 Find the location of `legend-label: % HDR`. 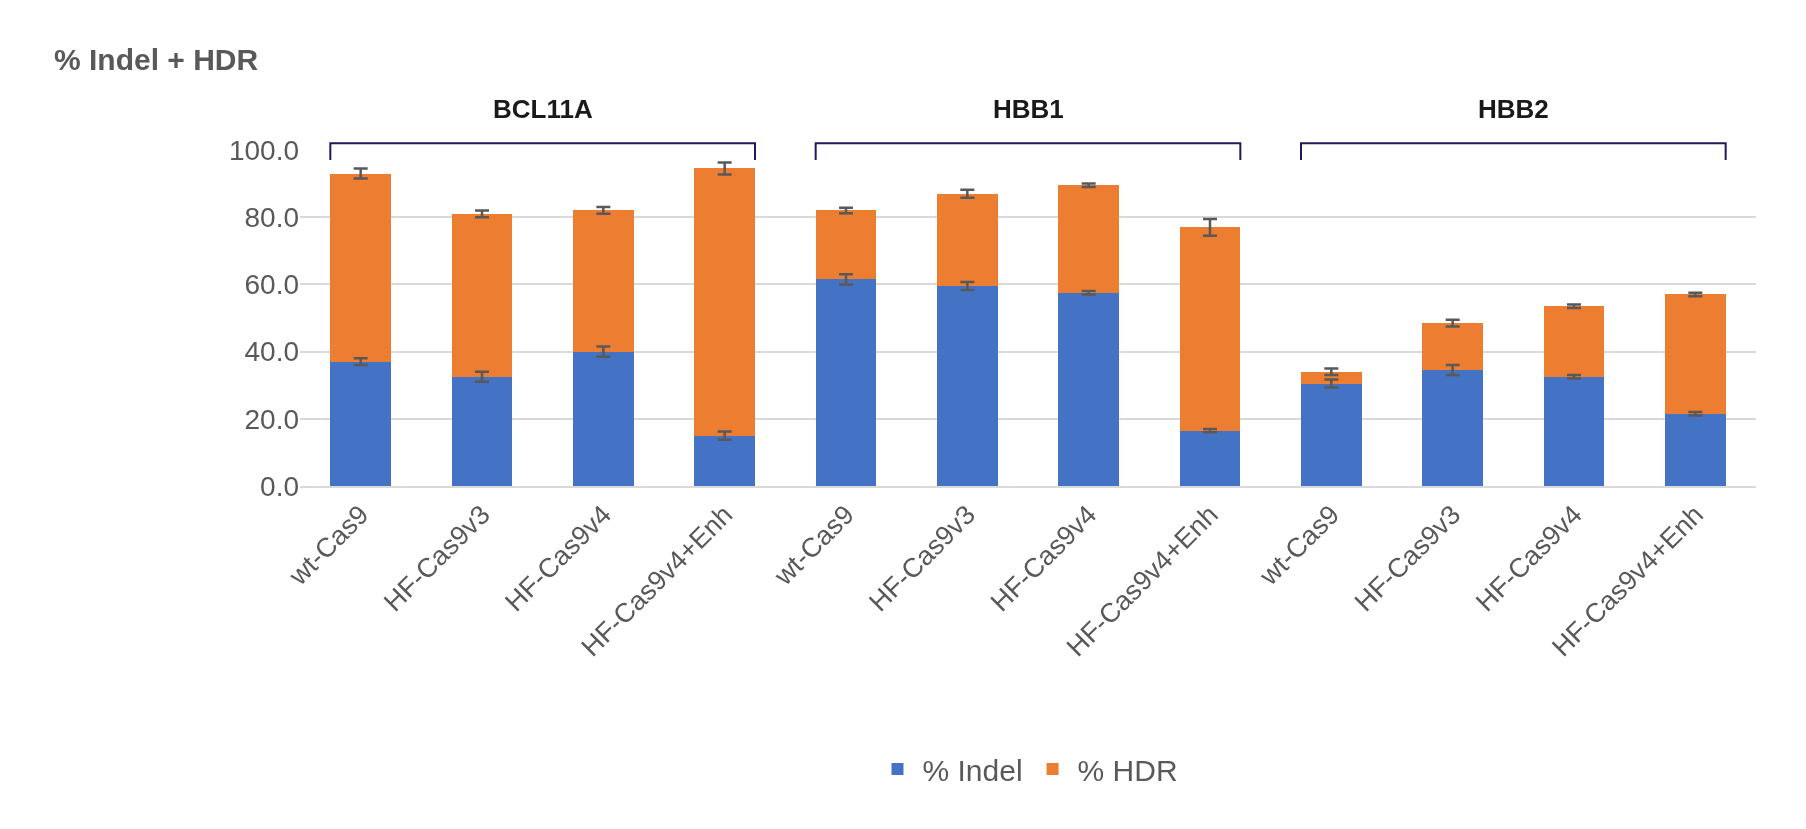

legend-label: % HDR is located at coordinates (1127, 770).